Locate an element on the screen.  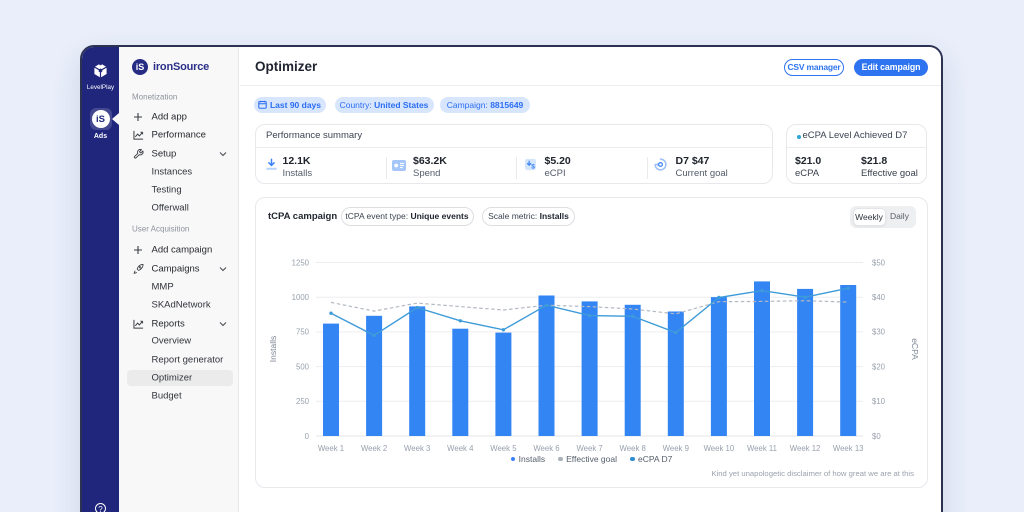
svg-text: 500 is located at coordinates (303, 366).